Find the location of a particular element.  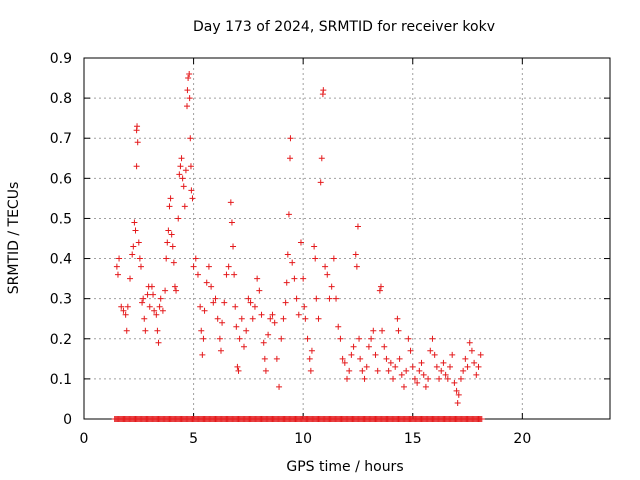

y-tick-label: 0.4 is located at coordinates (61, 260).